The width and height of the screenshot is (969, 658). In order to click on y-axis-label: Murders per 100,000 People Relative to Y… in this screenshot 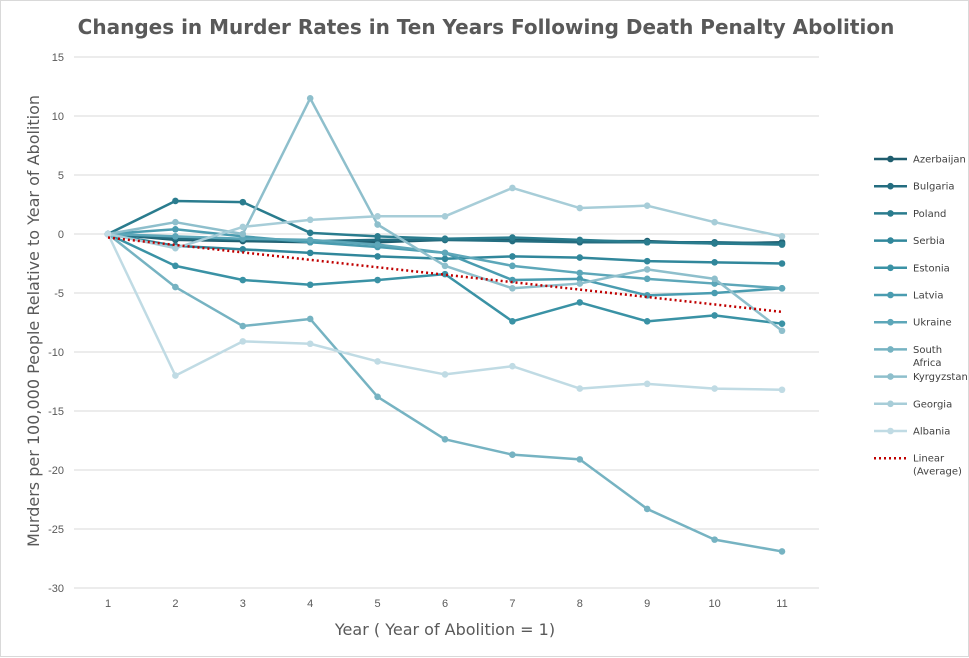, I will do `click(33, 321)`.